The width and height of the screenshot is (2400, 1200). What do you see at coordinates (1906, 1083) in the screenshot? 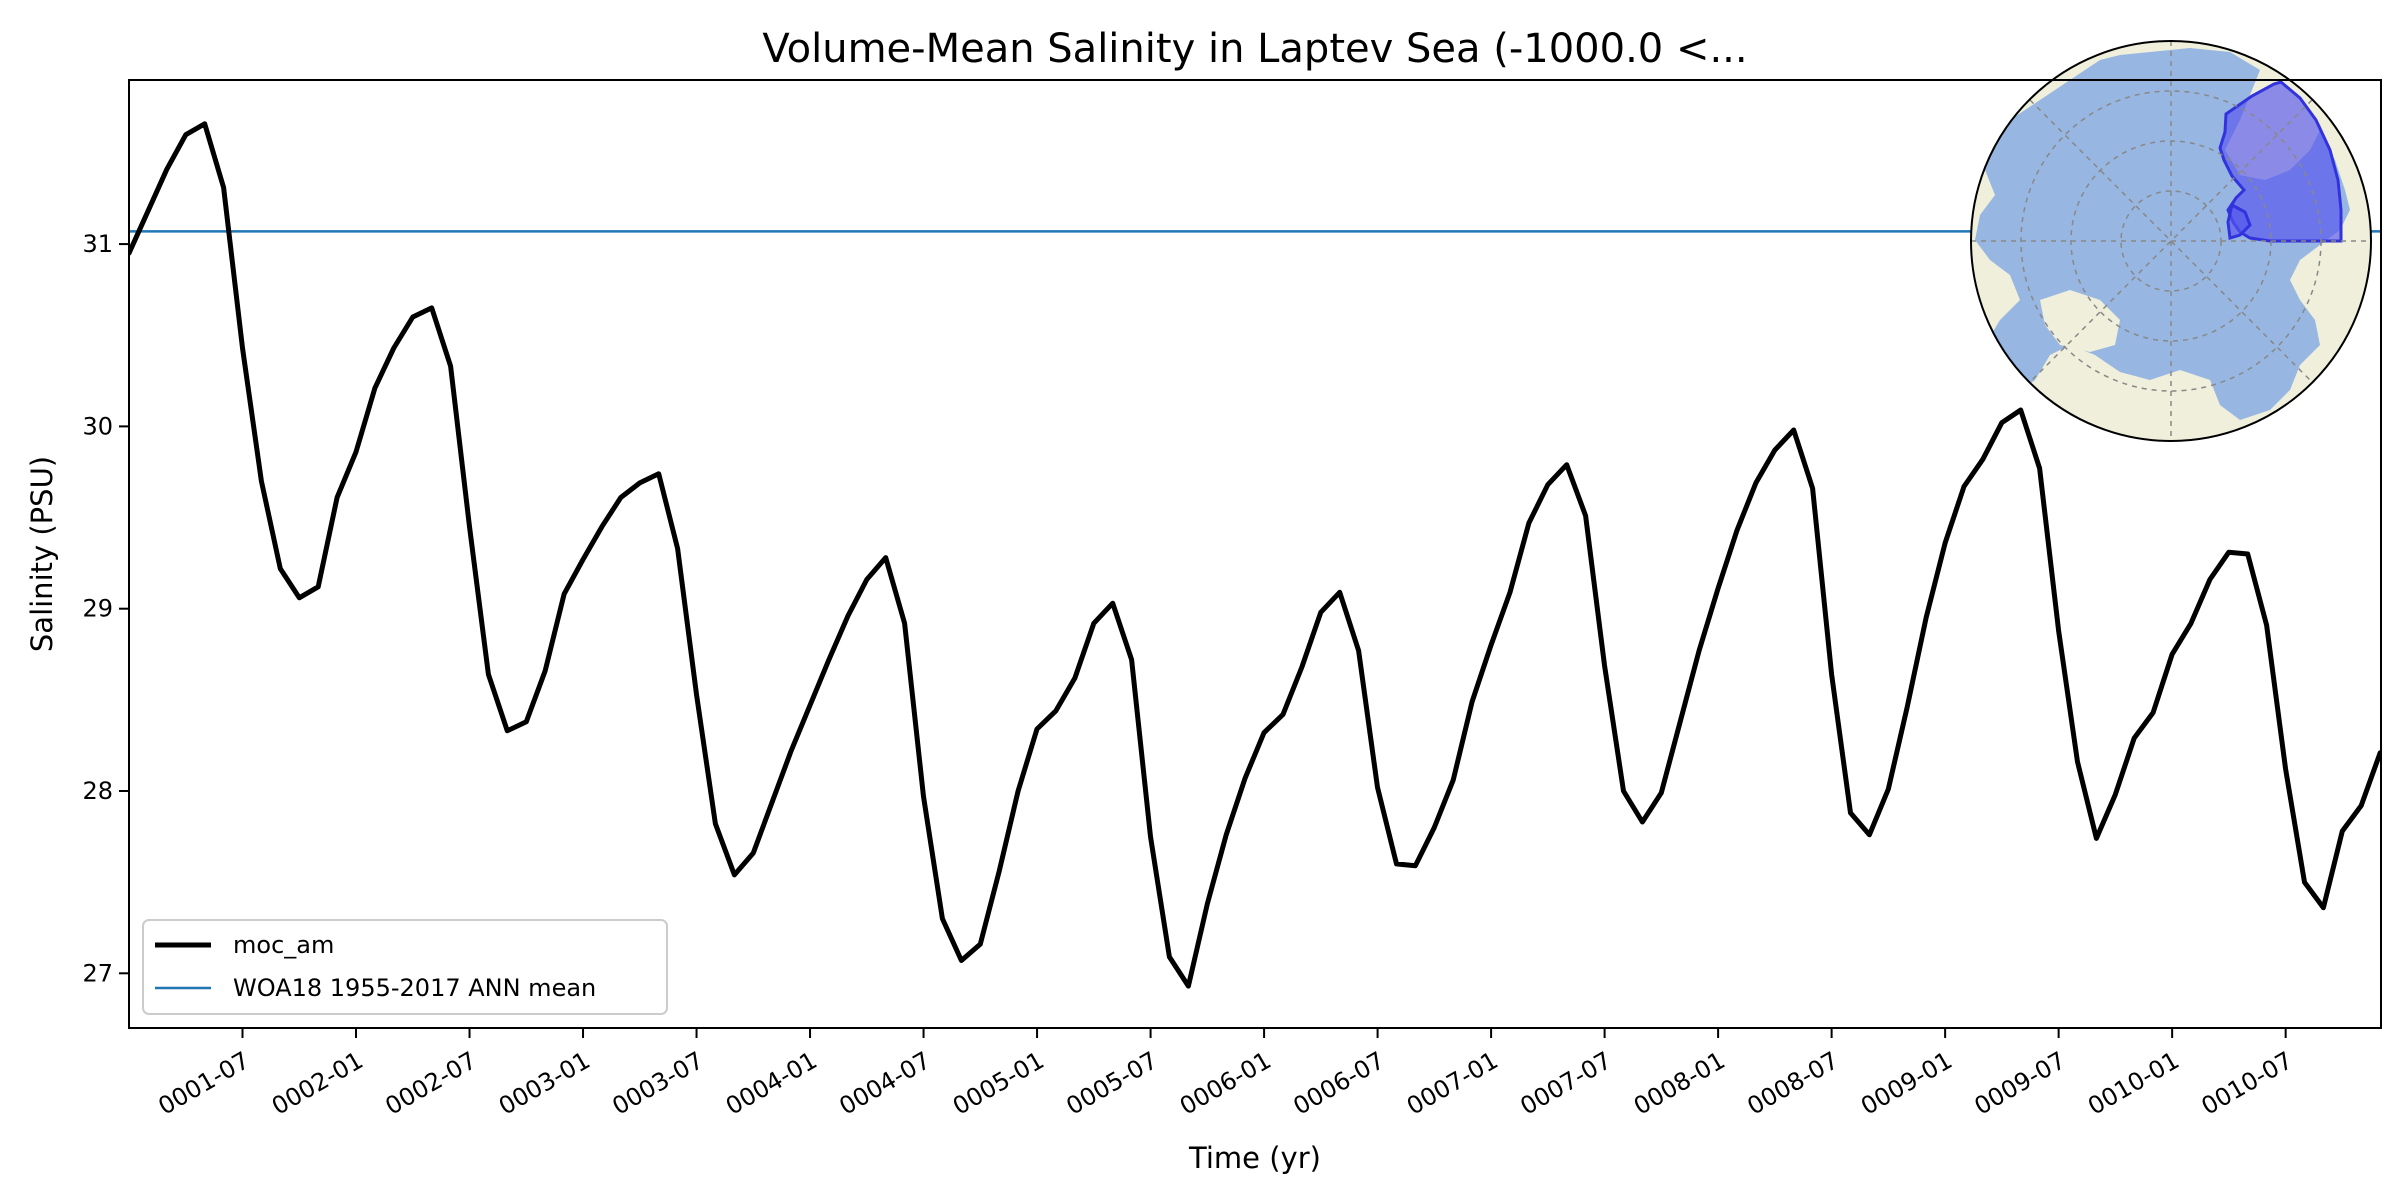
I see `x-tick-label: 0009-01` at bounding box center [1906, 1083].